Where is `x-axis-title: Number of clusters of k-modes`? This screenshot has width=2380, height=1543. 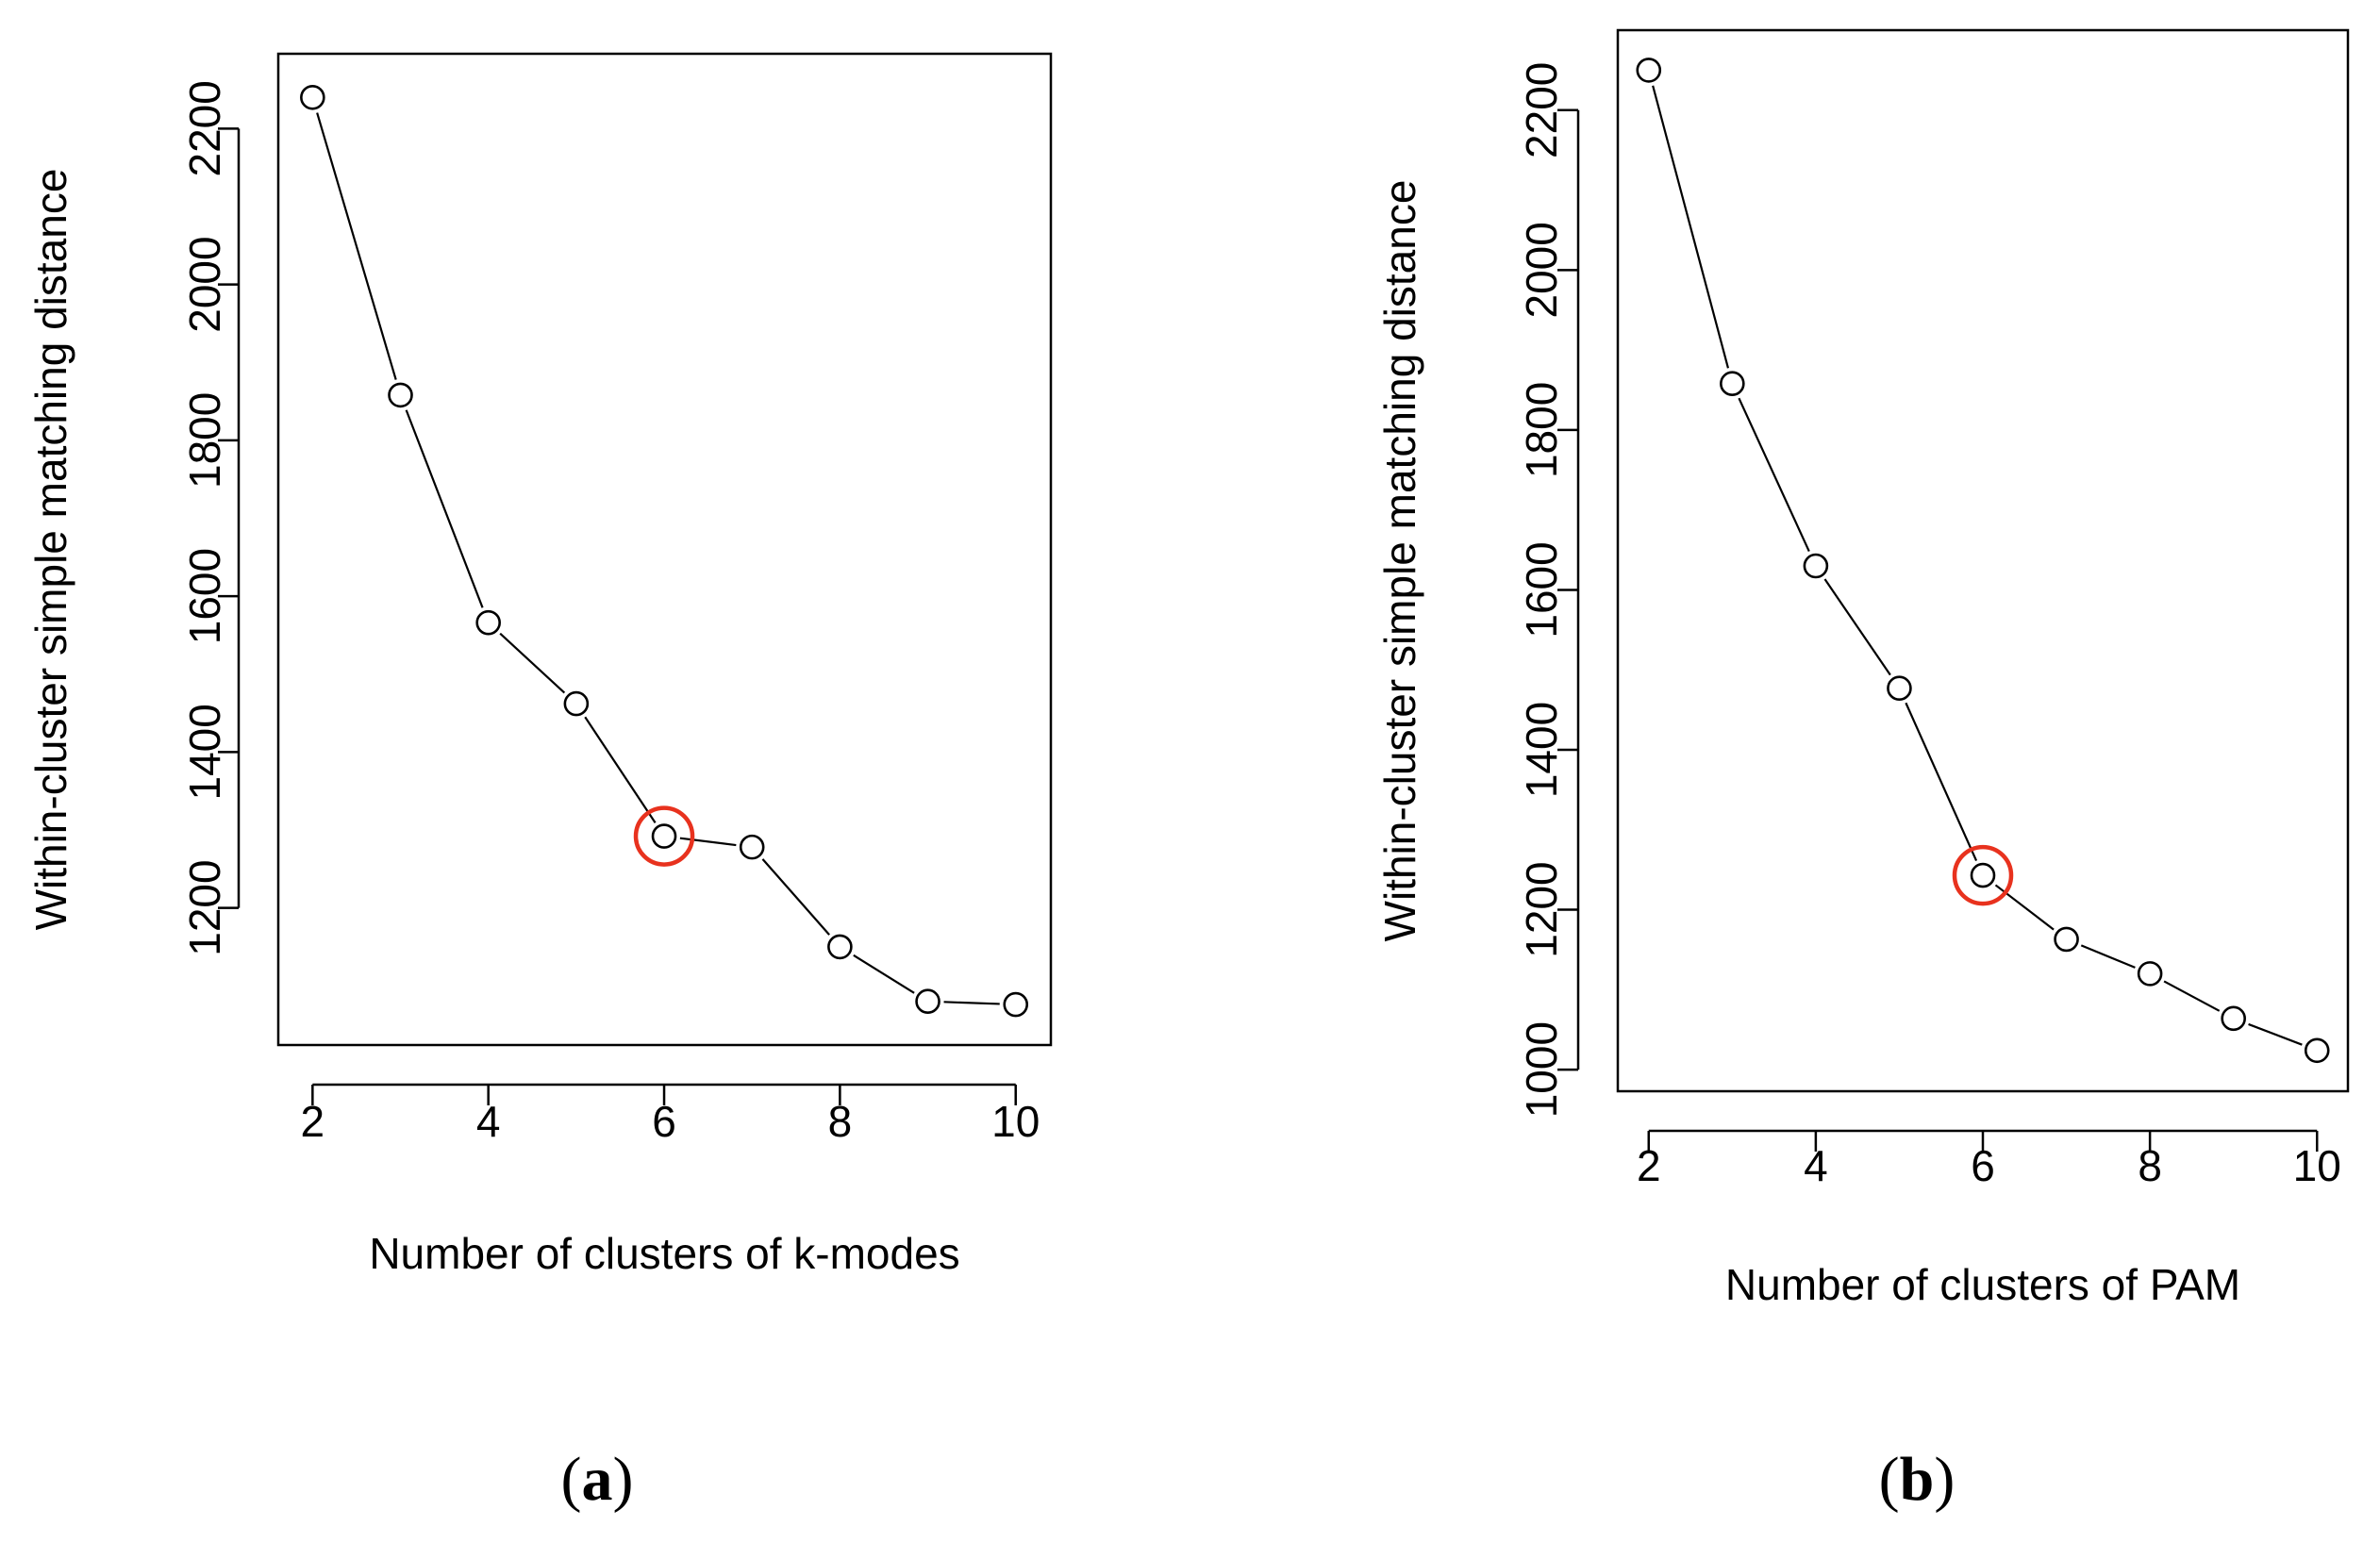
x-axis-title: Number of clusters of k-modes is located at coordinates (664, 1253).